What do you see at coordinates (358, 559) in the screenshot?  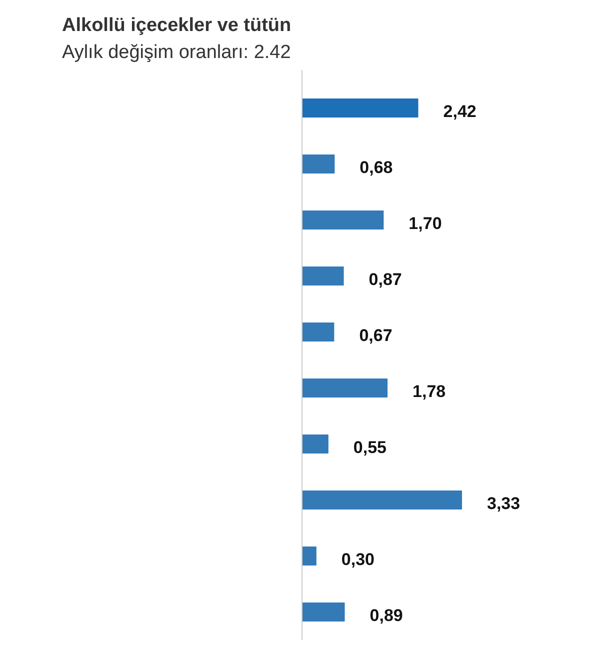 I see `data-label: 0,30` at bounding box center [358, 559].